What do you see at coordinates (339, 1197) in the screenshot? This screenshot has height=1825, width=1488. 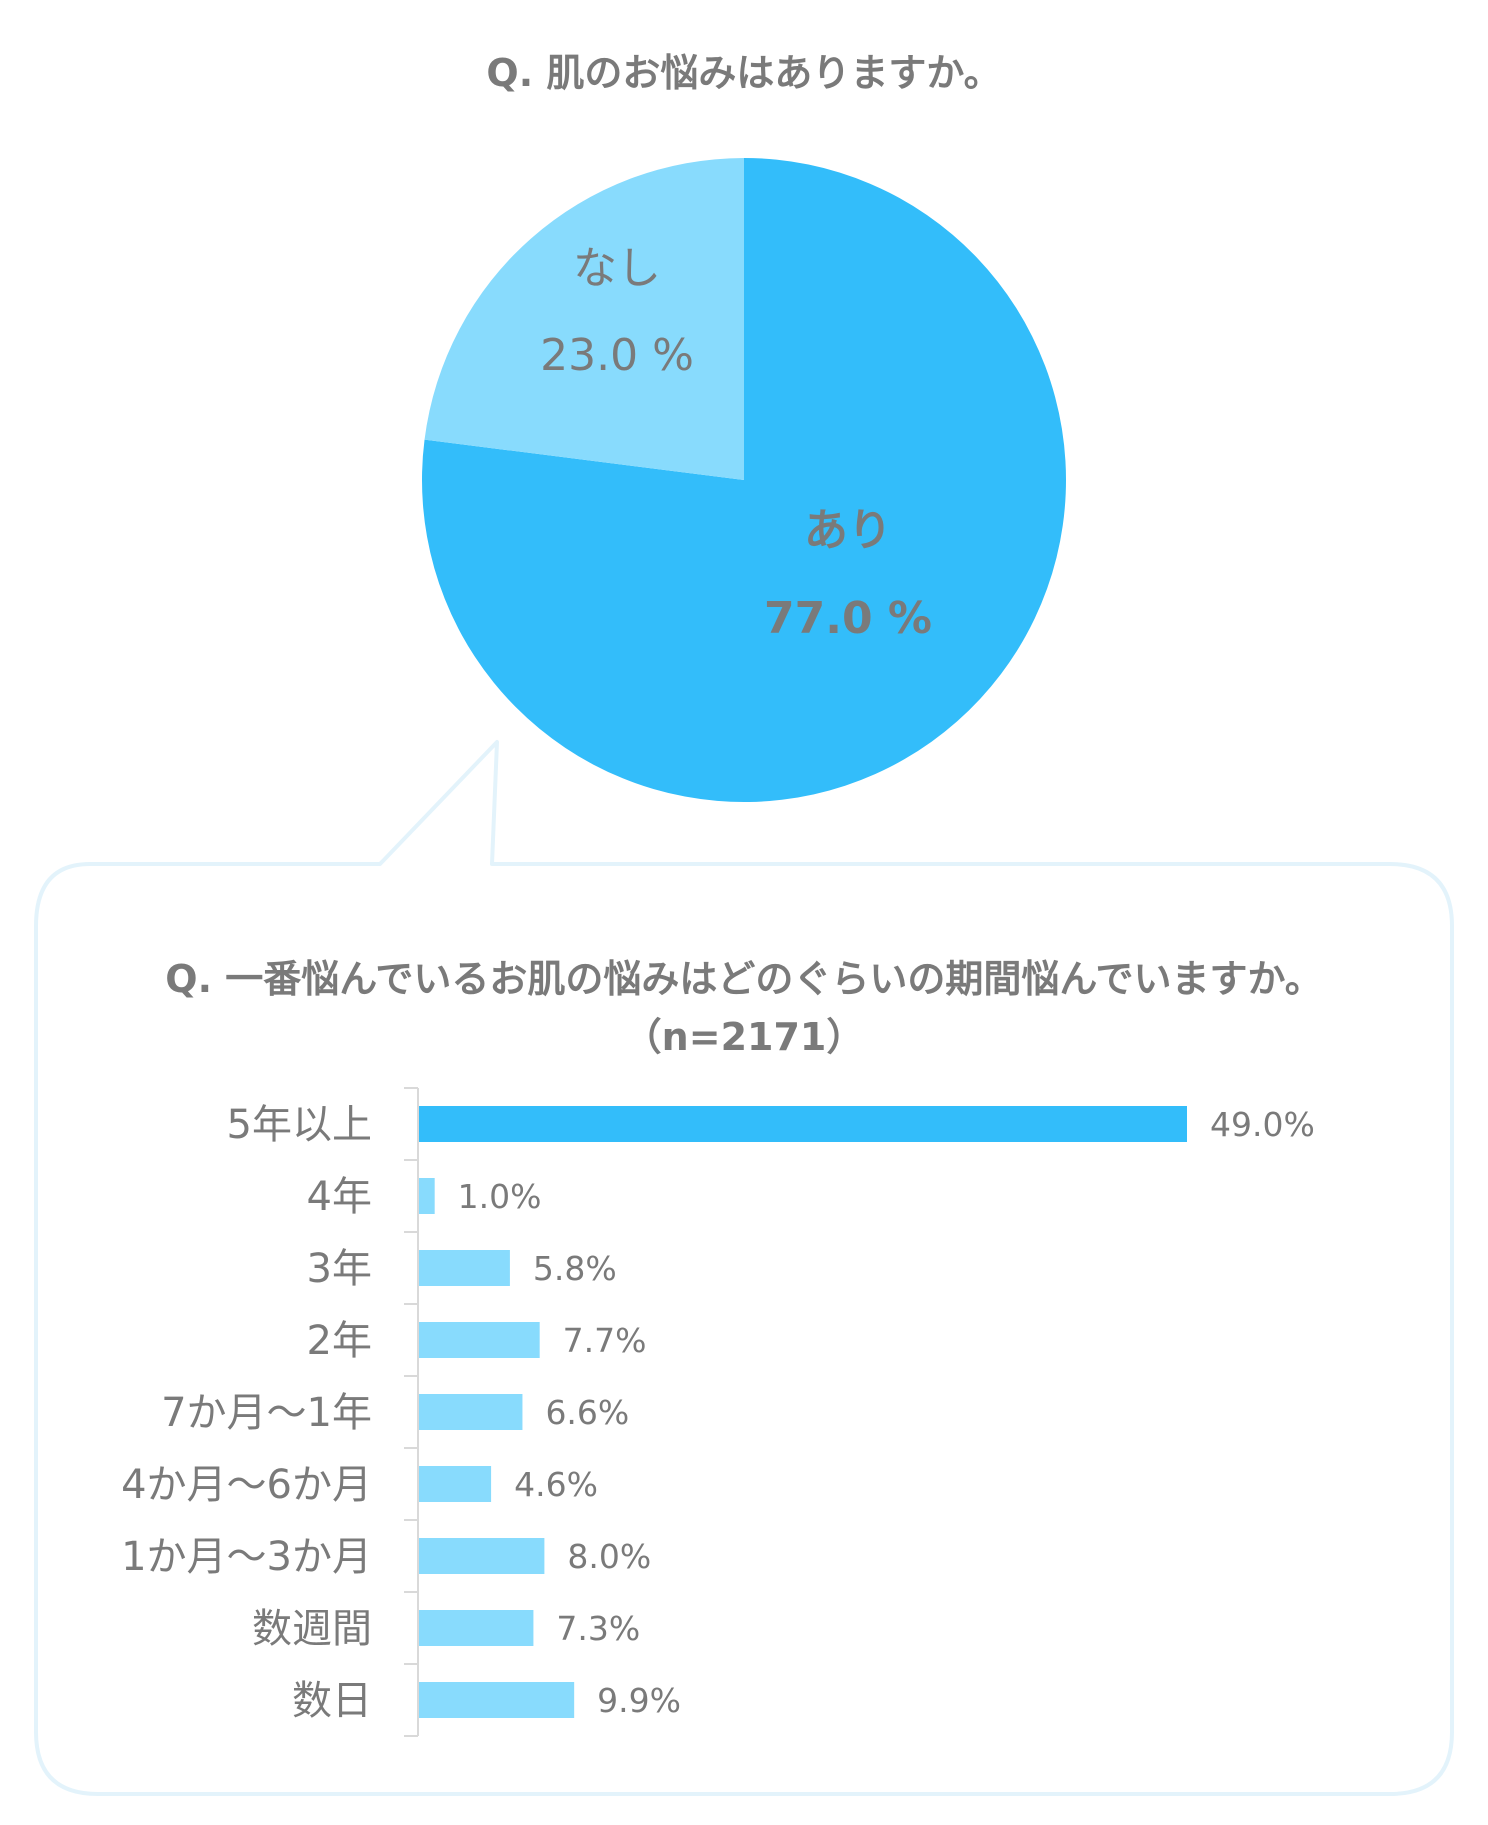 I see `bar-category-label: 4年` at bounding box center [339, 1197].